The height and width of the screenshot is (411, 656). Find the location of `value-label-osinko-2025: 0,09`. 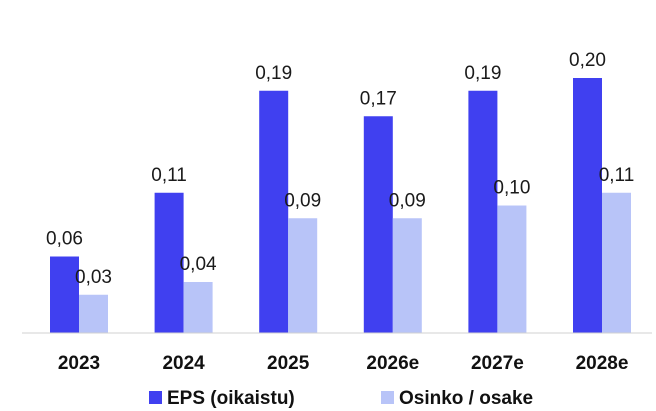

value-label-osinko-2025: 0,09 is located at coordinates (302, 200).